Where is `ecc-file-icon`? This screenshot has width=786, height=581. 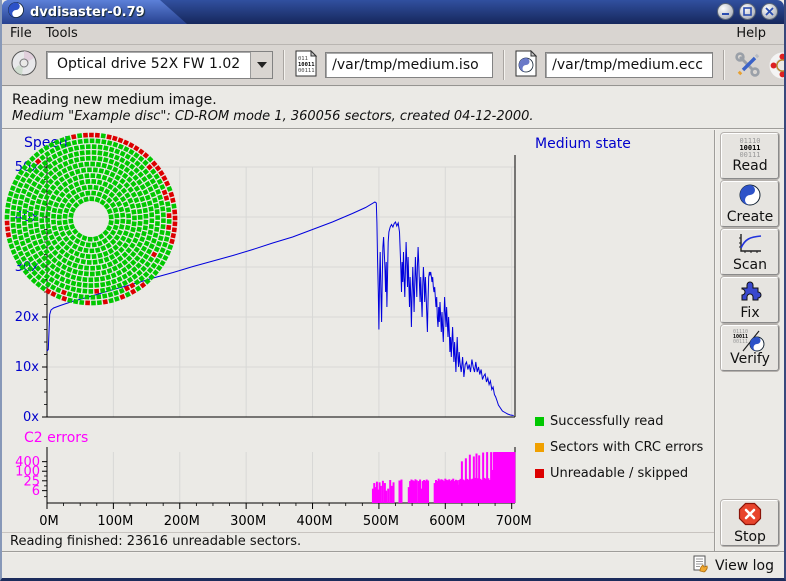 ecc-file-icon is located at coordinates (526, 65).